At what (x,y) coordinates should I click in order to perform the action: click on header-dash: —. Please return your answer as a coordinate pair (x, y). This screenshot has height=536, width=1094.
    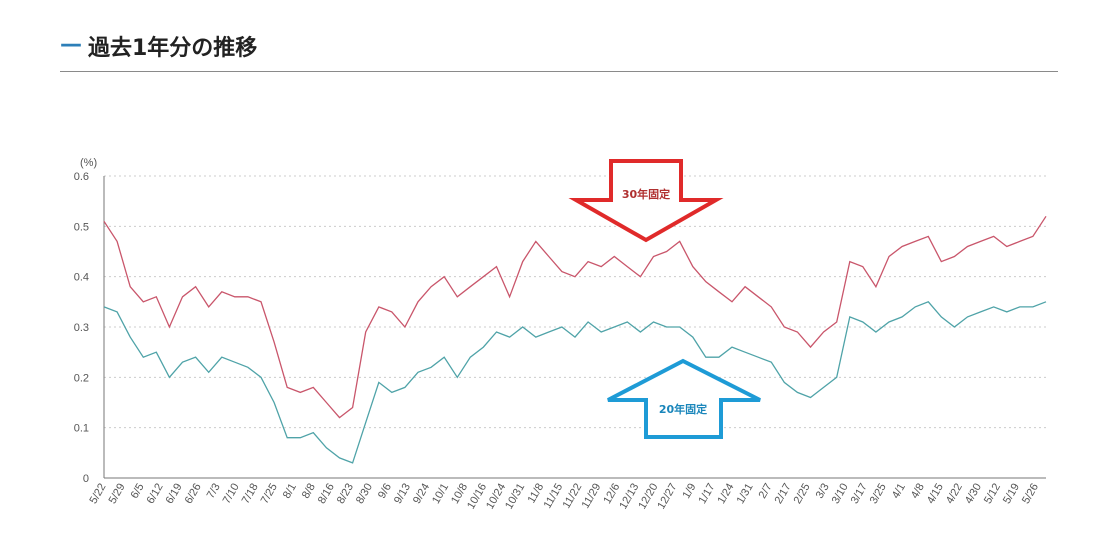
    Looking at the image, I should click on (71, 44).